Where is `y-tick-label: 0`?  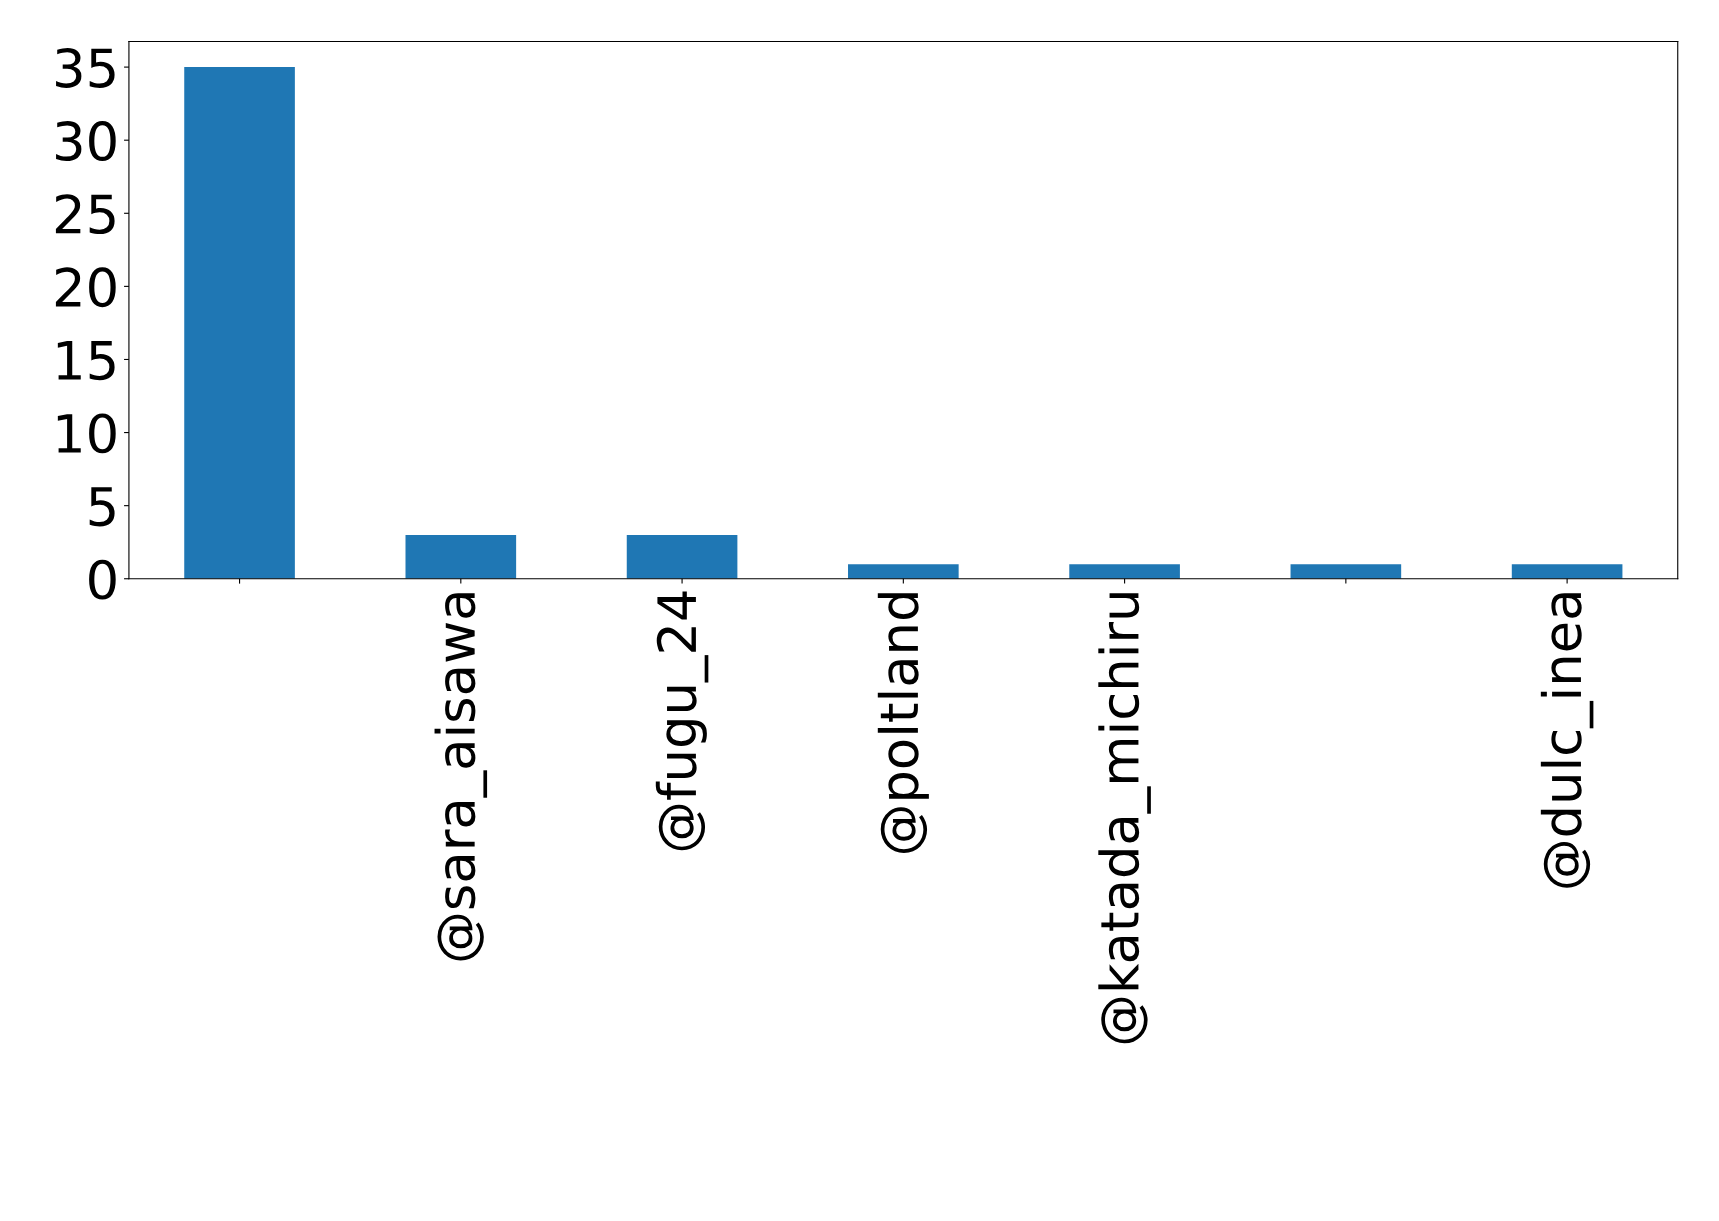 y-tick-label: 0 is located at coordinates (102, 579).